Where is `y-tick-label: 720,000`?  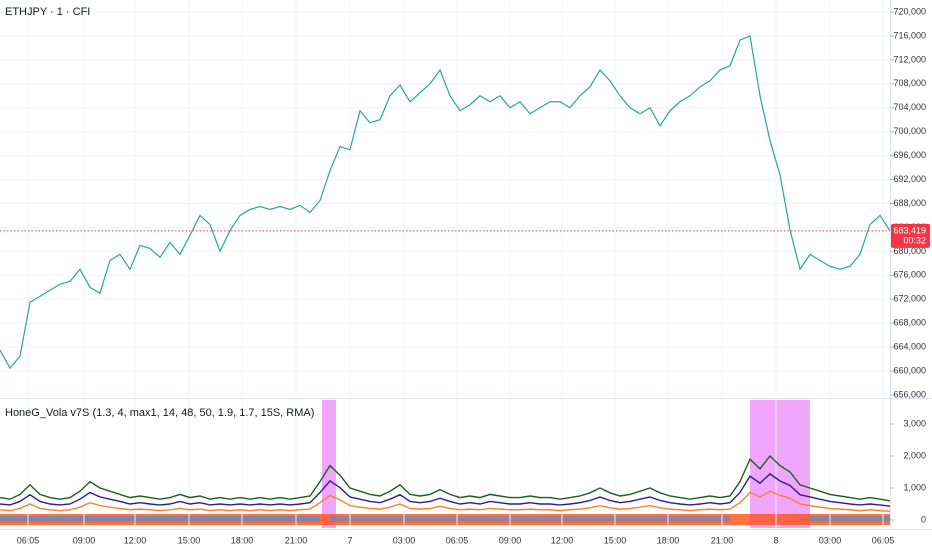
y-tick-label: 720,000 is located at coordinates (909, 11).